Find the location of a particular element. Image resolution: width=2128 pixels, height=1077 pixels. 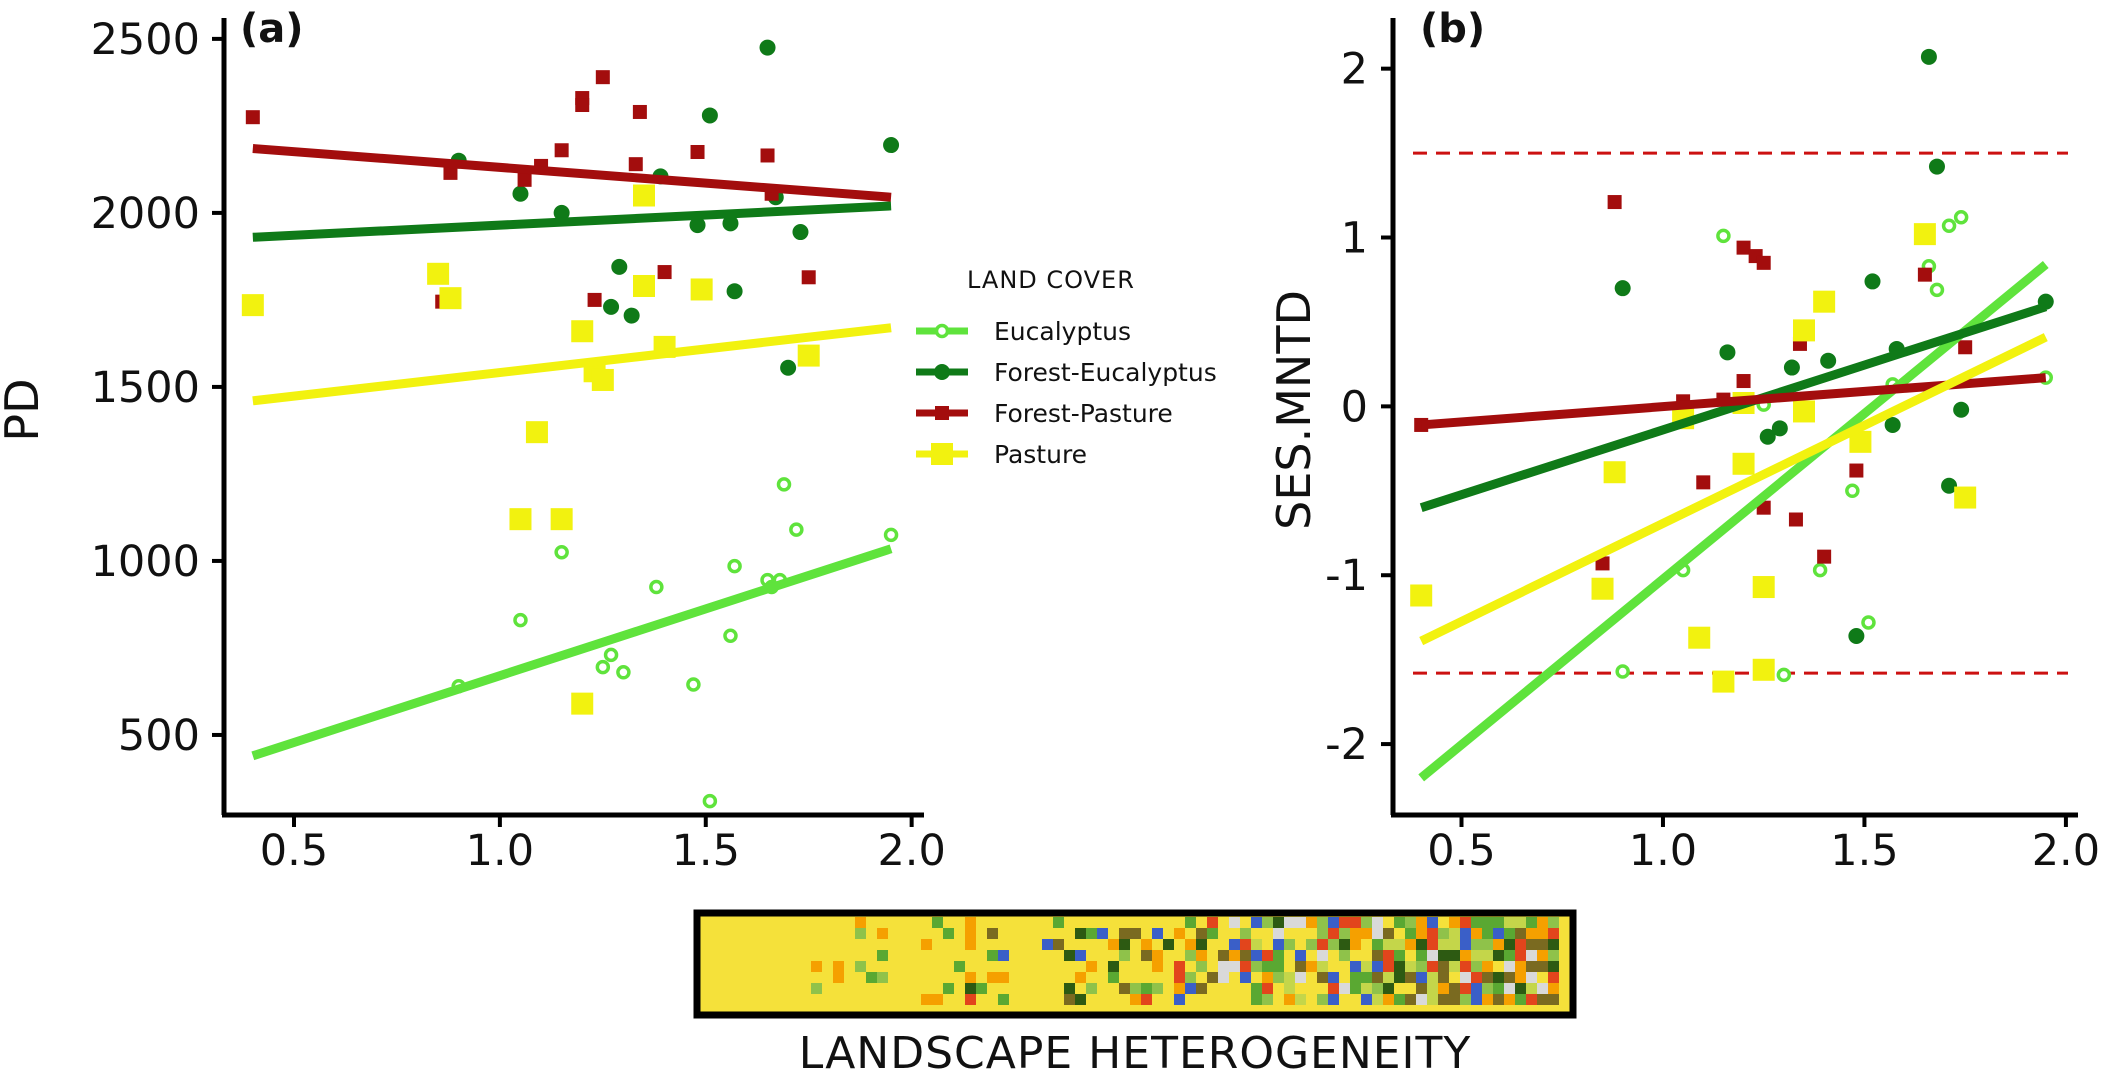

x-tick-label: 1.5 is located at coordinates (706, 851).